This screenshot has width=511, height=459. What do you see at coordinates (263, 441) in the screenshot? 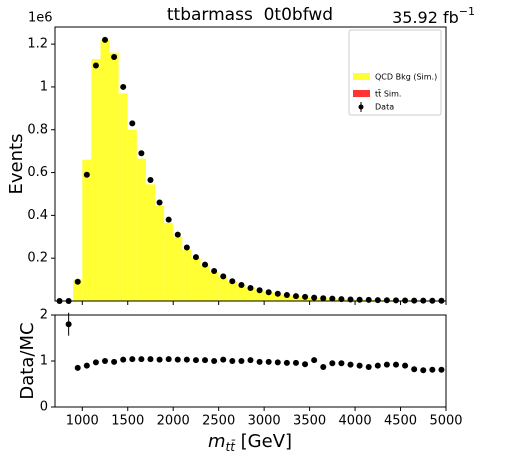
I see `x-label-unit: [GeV]` at bounding box center [263, 441].